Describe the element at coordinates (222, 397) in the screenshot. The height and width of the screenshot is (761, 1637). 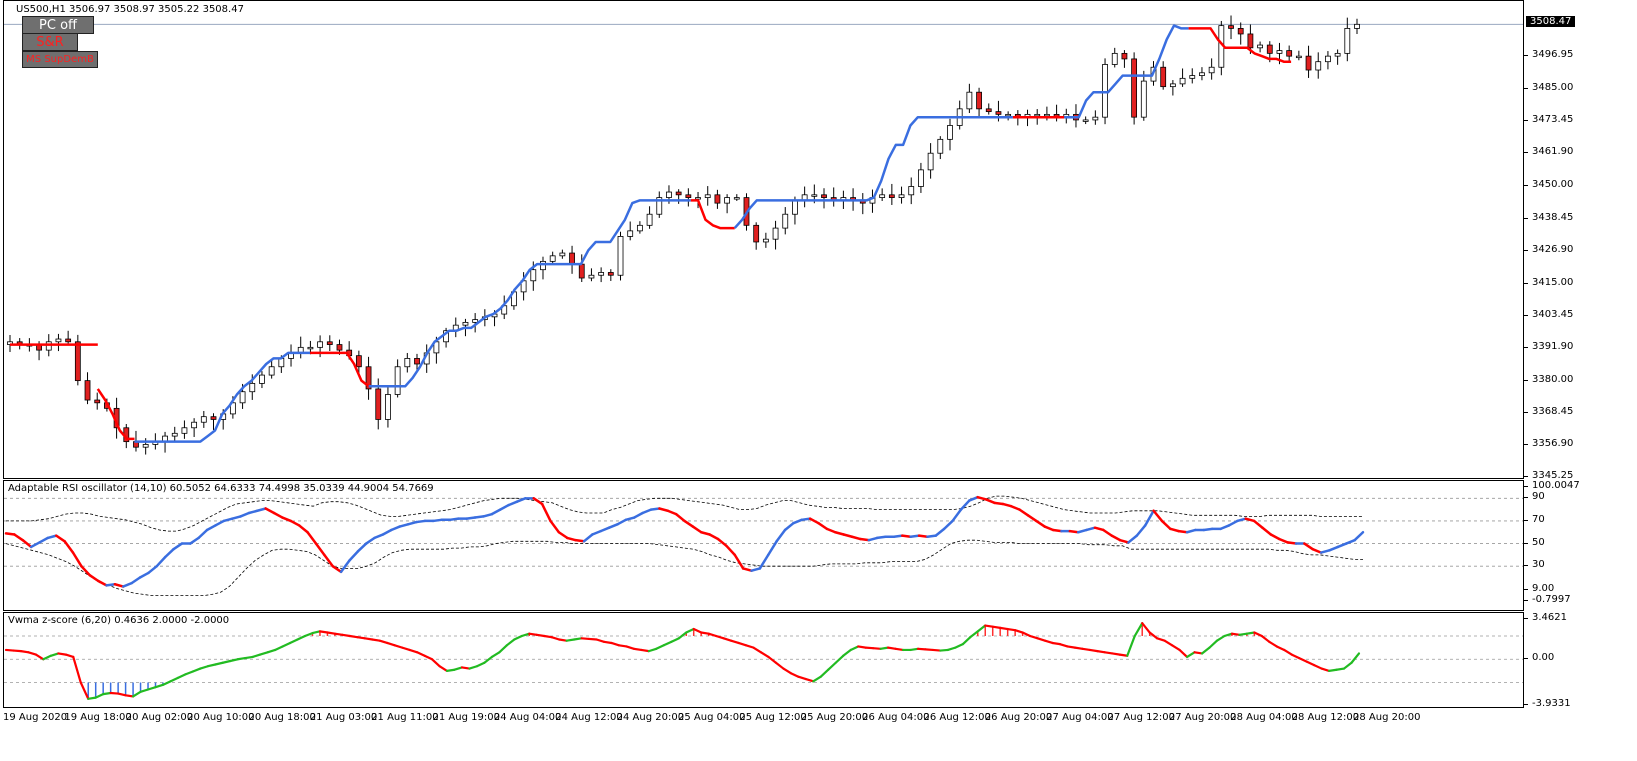
I see `trailing-stop-up` at that location.